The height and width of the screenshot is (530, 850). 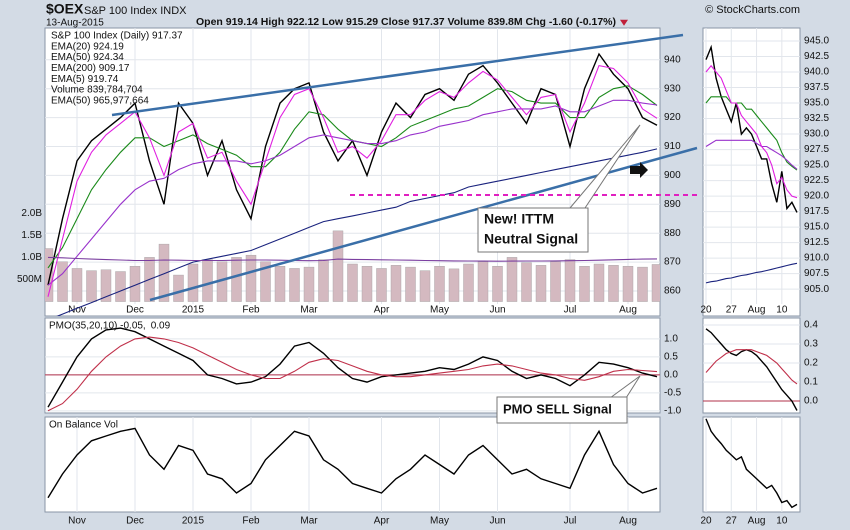 I want to click on watermark: © StockCharts.com, so click(x=752, y=10).